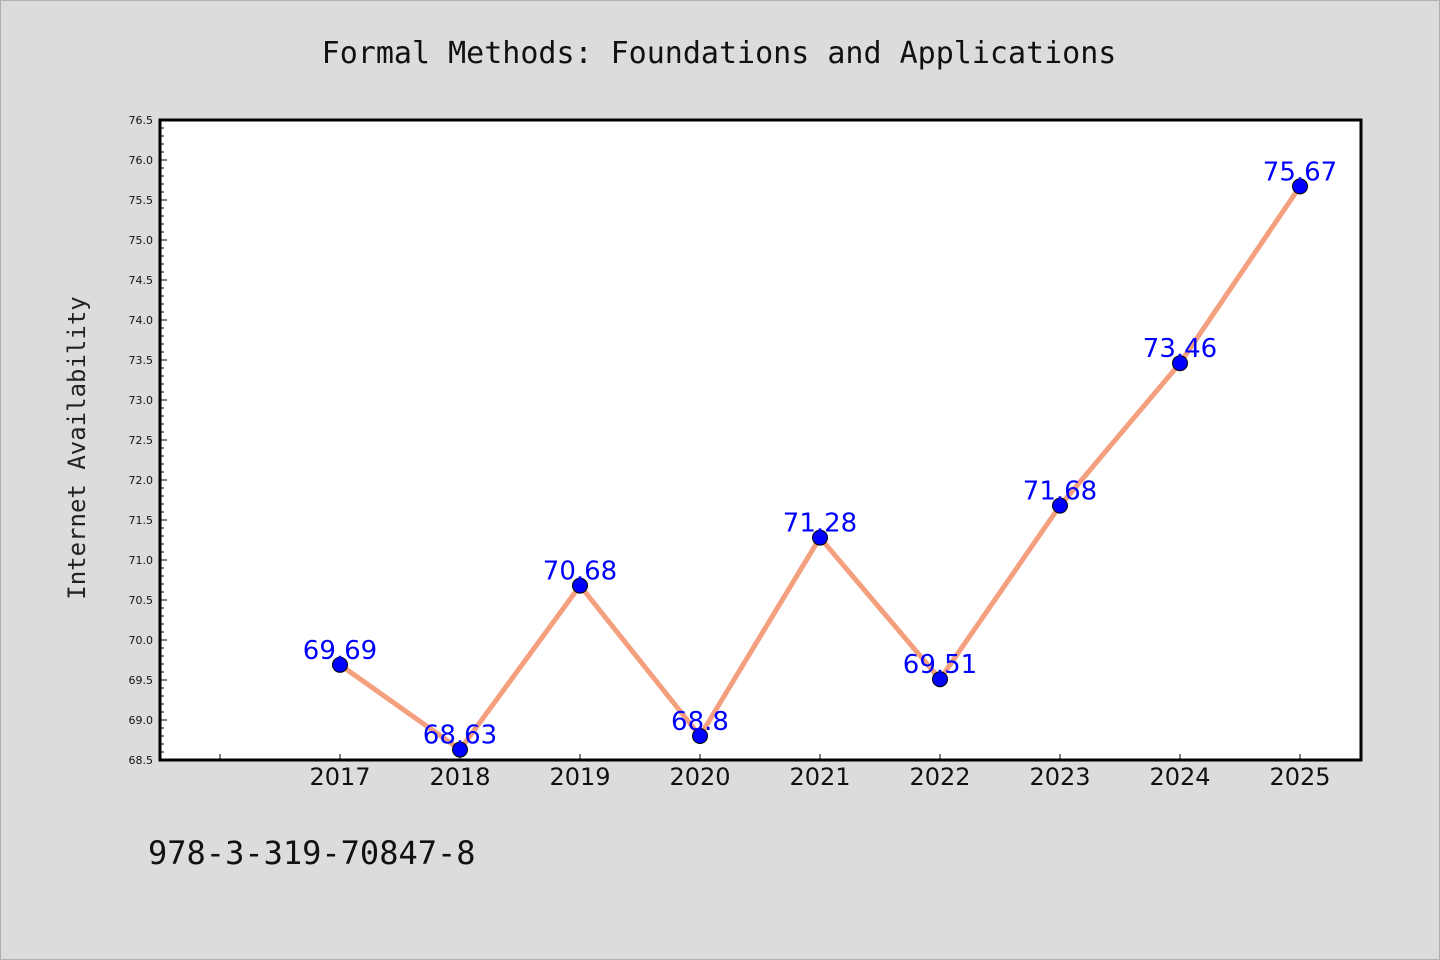 This screenshot has width=1440, height=960. I want to click on y-tick-label: 75.0, so click(141, 240).